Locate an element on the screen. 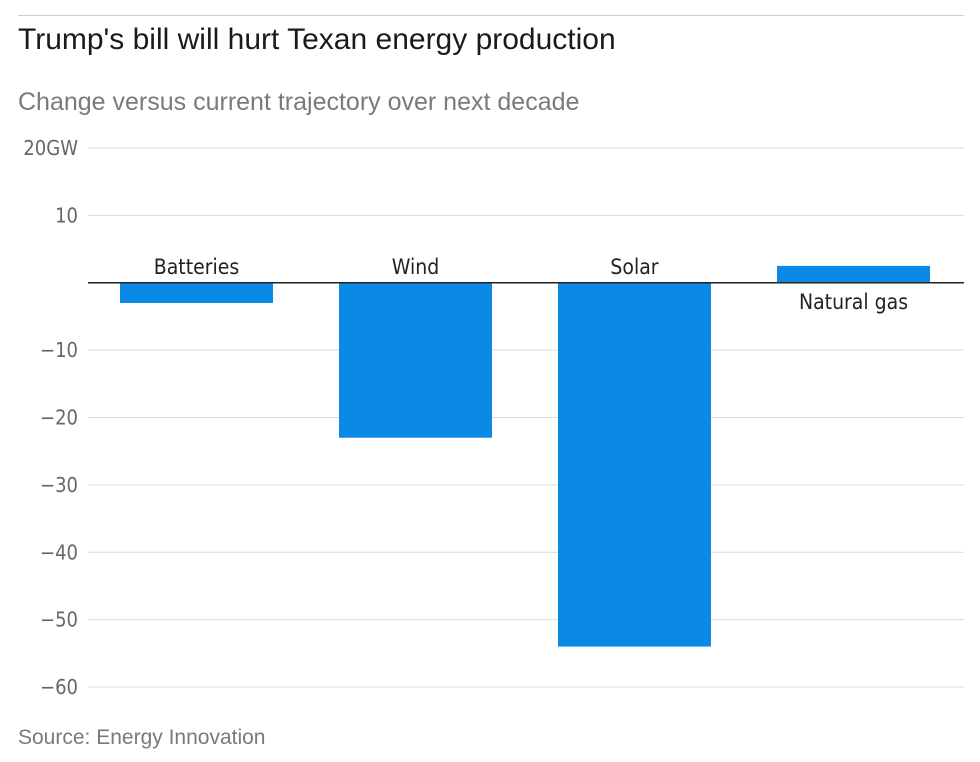  y-tick-label: −10 is located at coordinates (59, 350).